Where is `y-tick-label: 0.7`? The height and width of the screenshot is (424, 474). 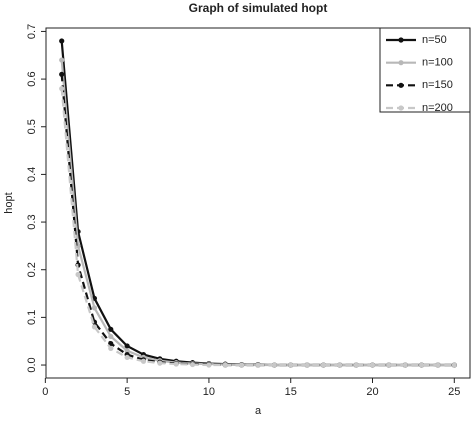
y-tick-label: 0.7 is located at coordinates (32, 31).